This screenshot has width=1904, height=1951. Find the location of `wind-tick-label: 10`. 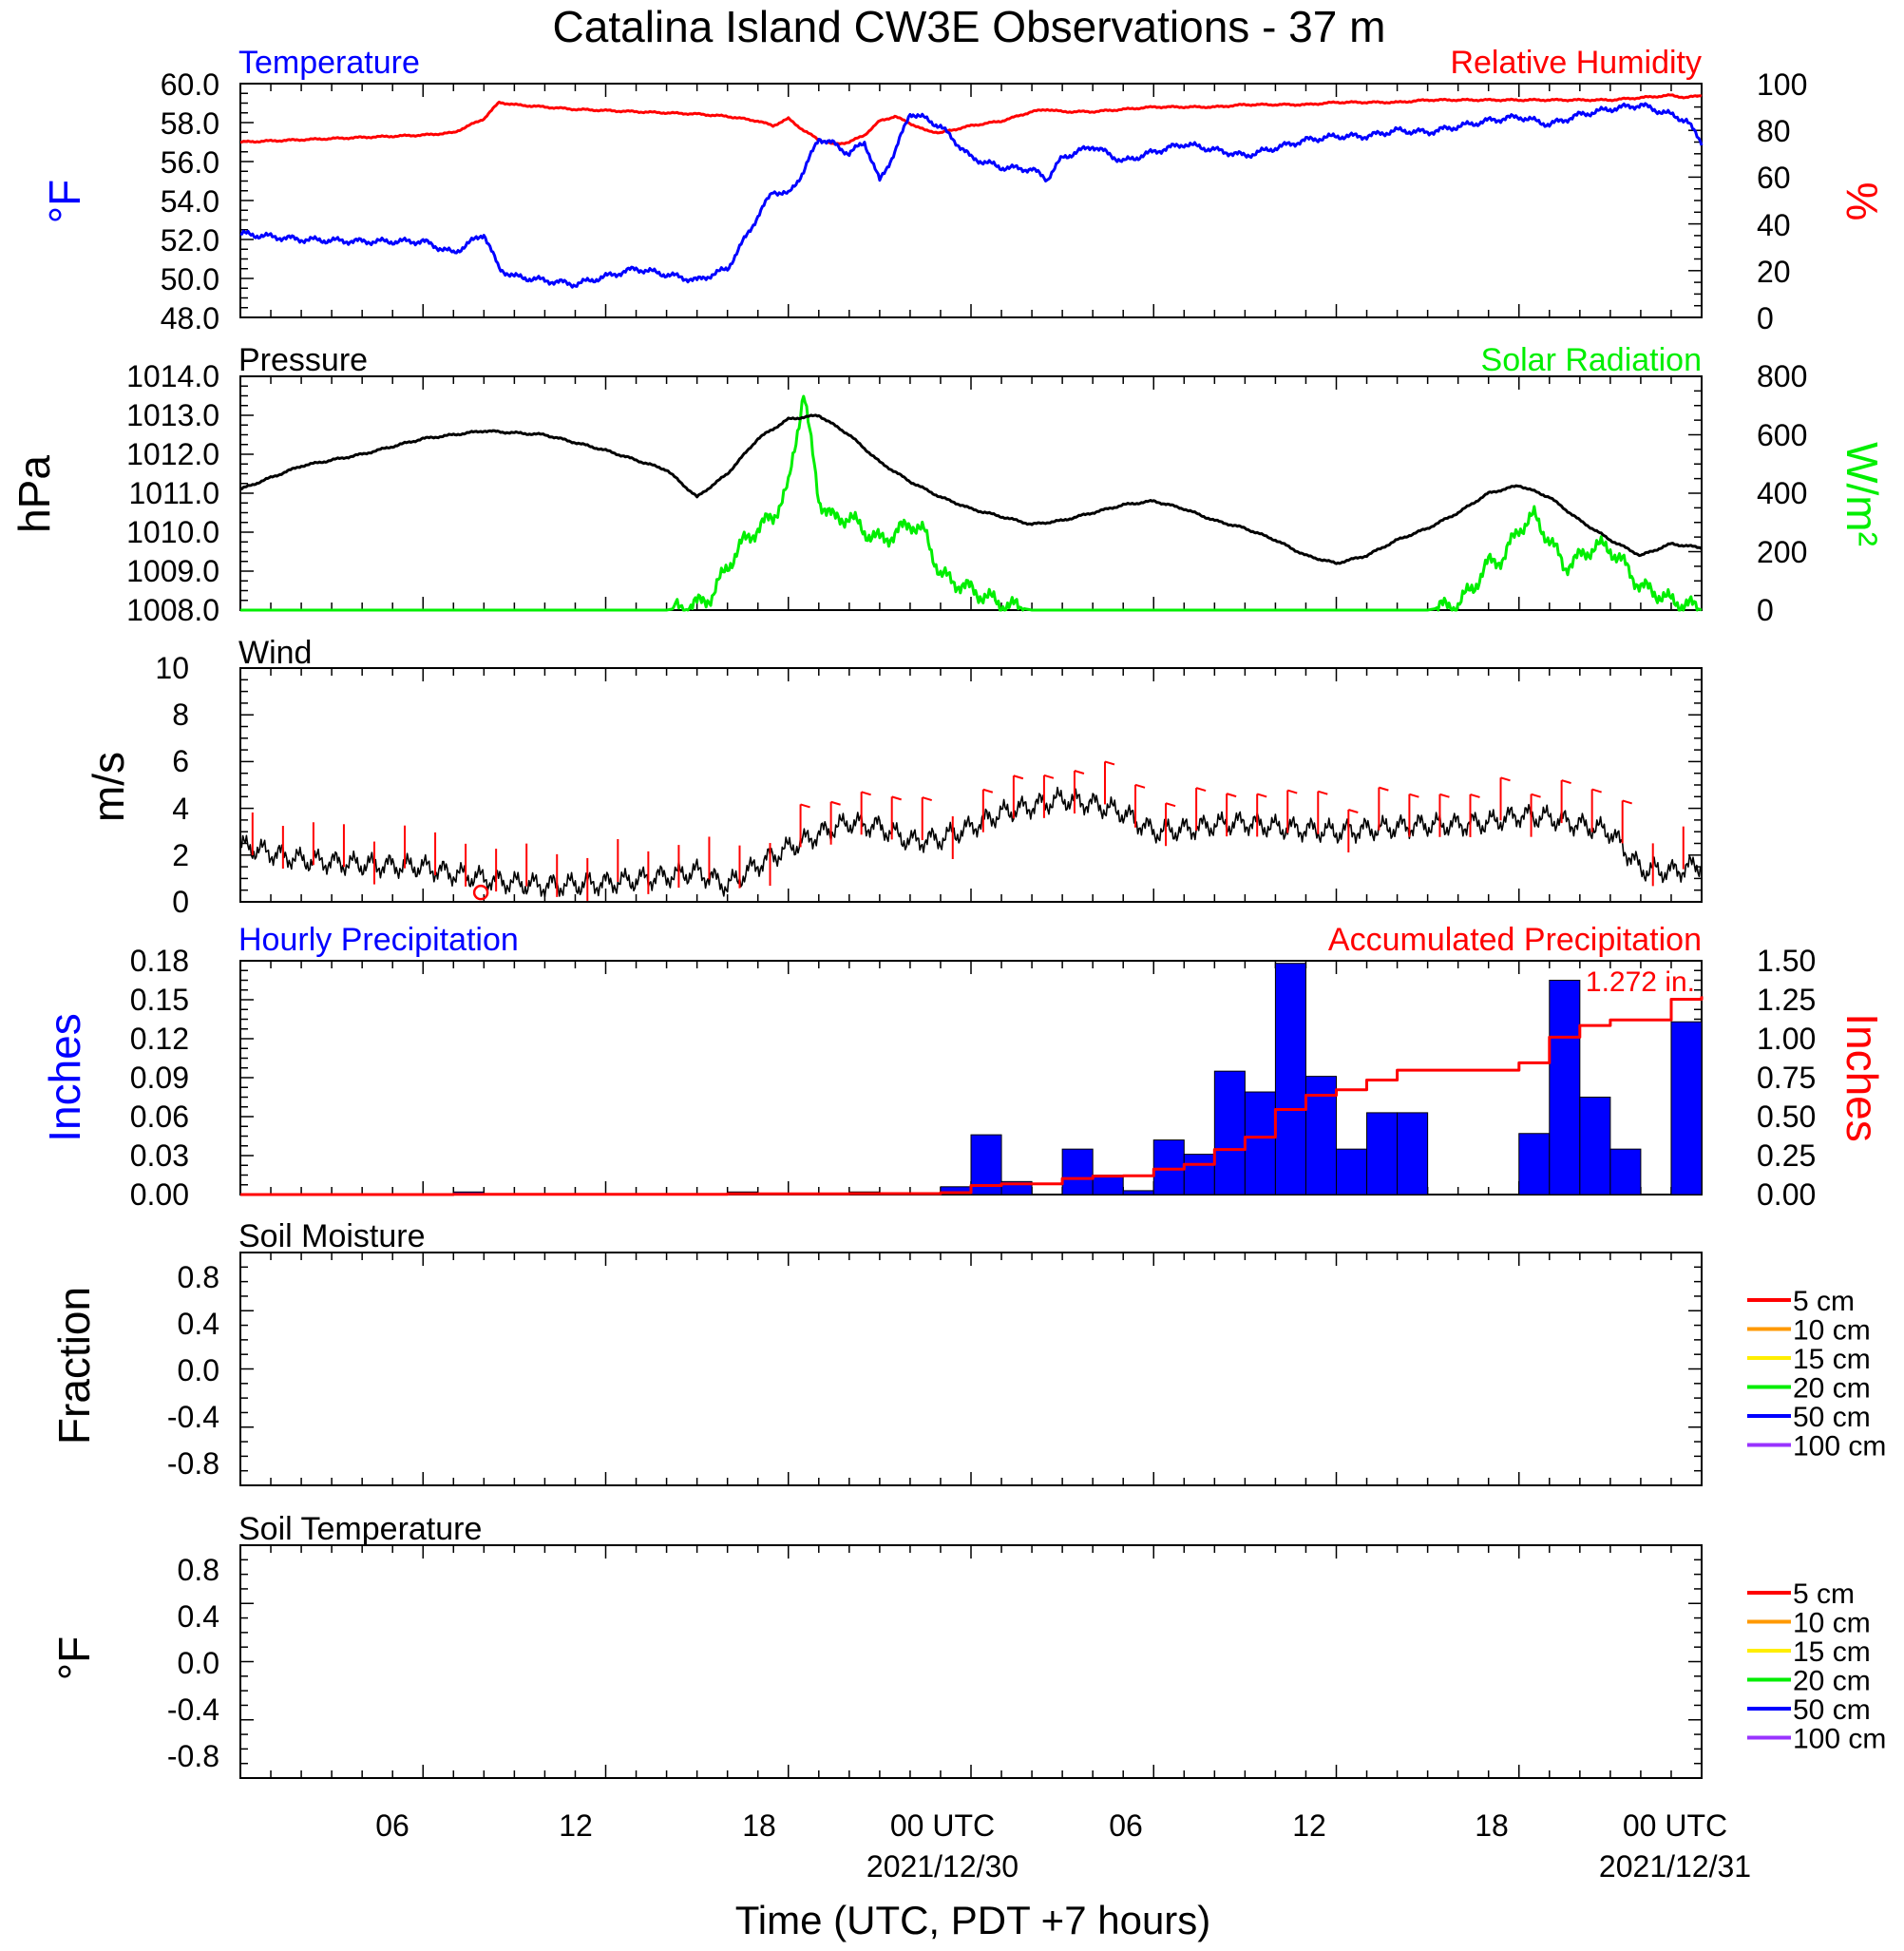

wind-tick-label: 10 is located at coordinates (172, 668).